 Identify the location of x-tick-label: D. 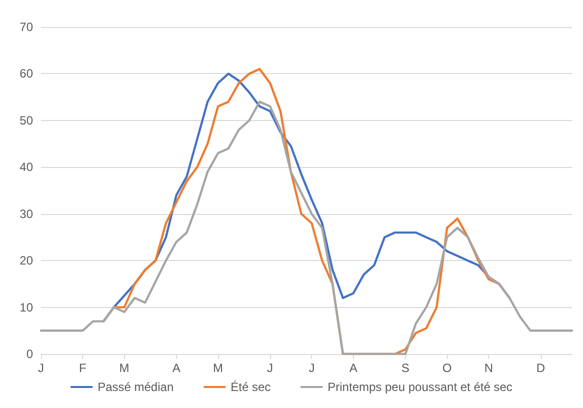
(541, 368).